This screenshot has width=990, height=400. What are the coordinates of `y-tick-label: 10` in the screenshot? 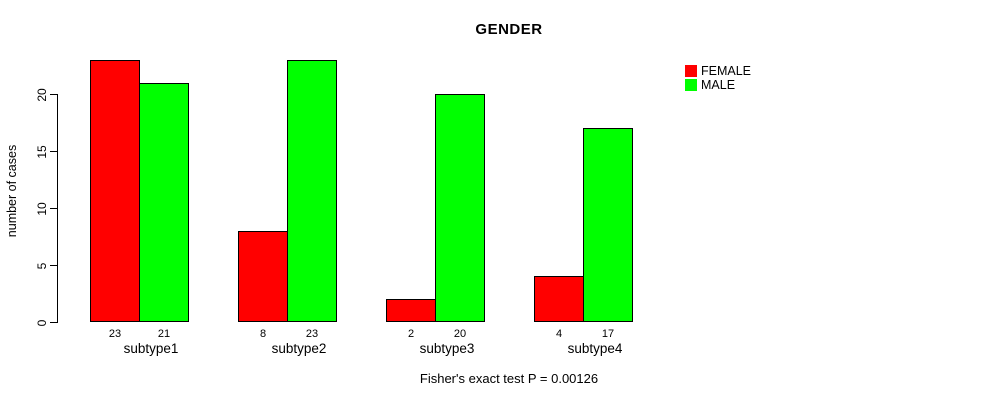 It's located at (42, 208).